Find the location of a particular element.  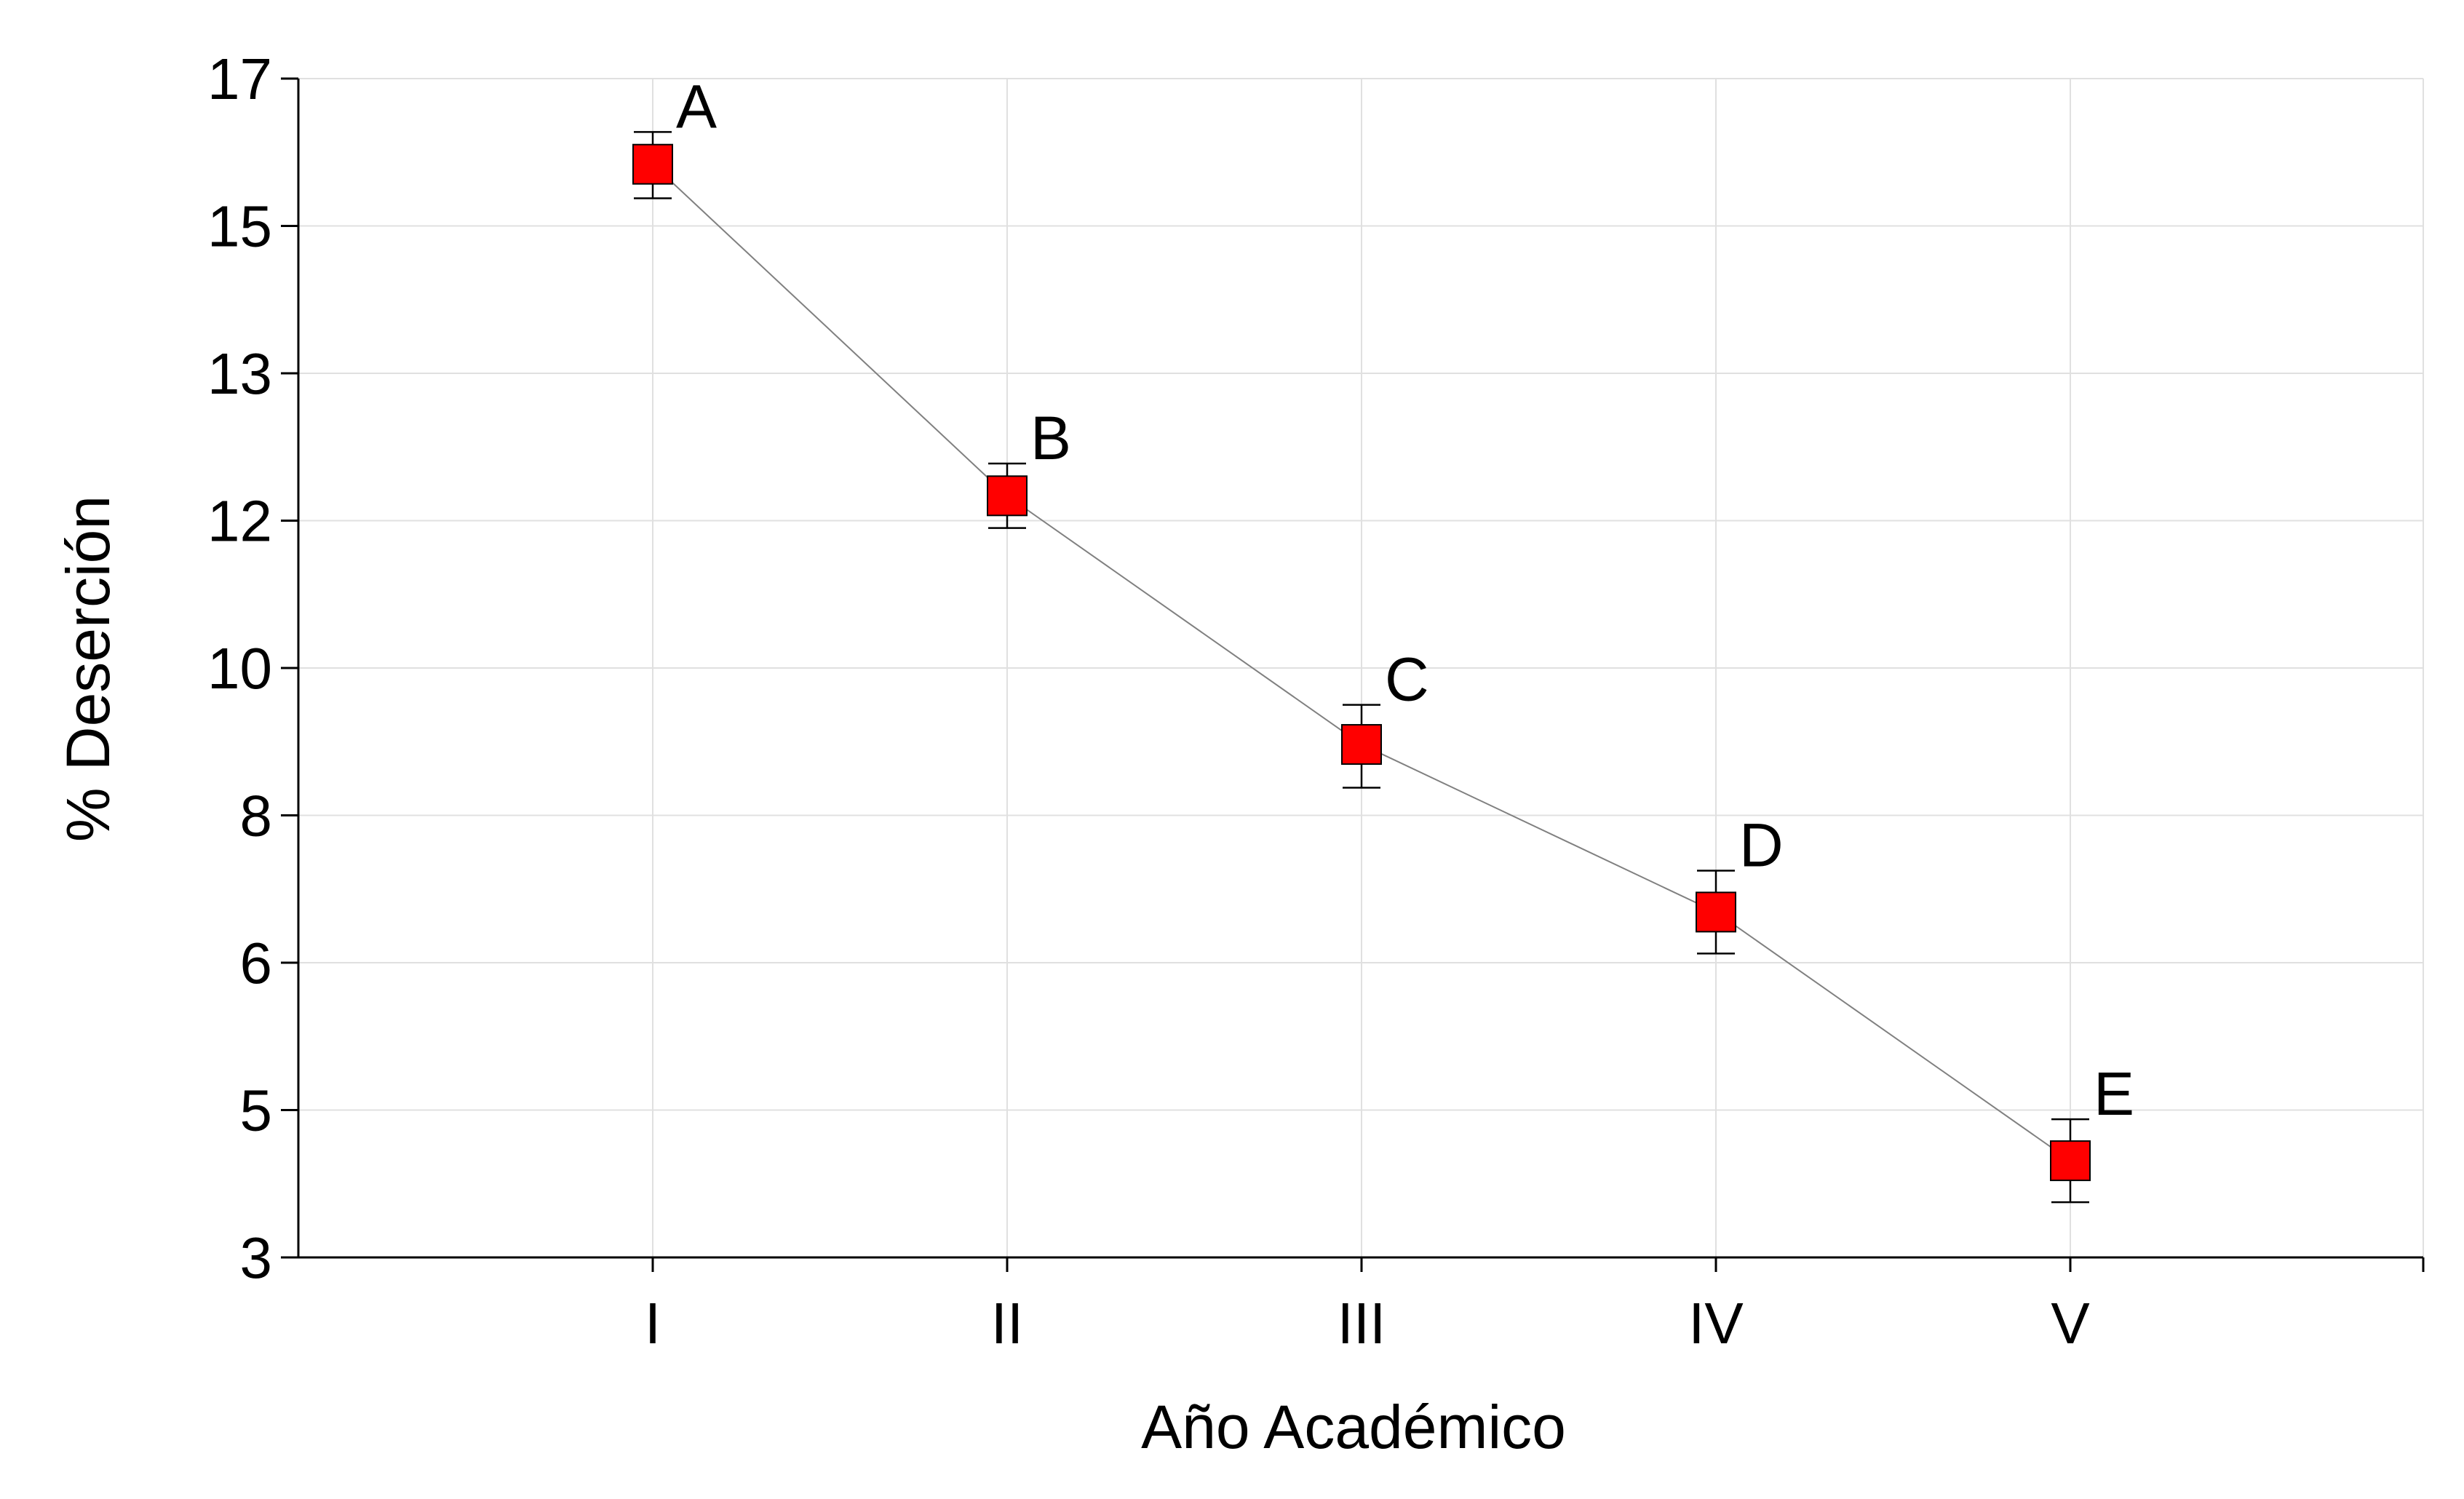

y-tick-label: 13 is located at coordinates (239, 373).